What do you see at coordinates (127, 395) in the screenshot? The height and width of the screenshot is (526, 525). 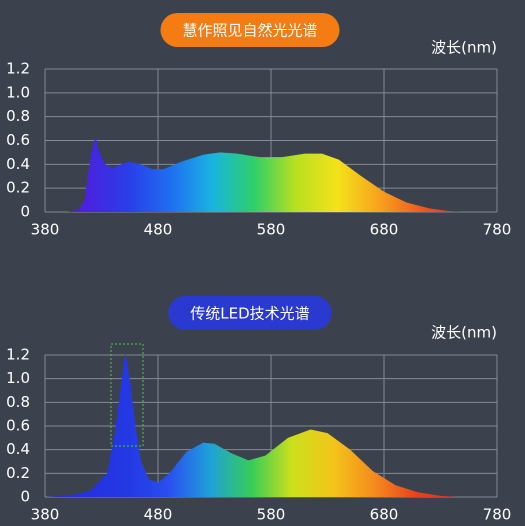 I see `highlight-box` at bounding box center [127, 395].